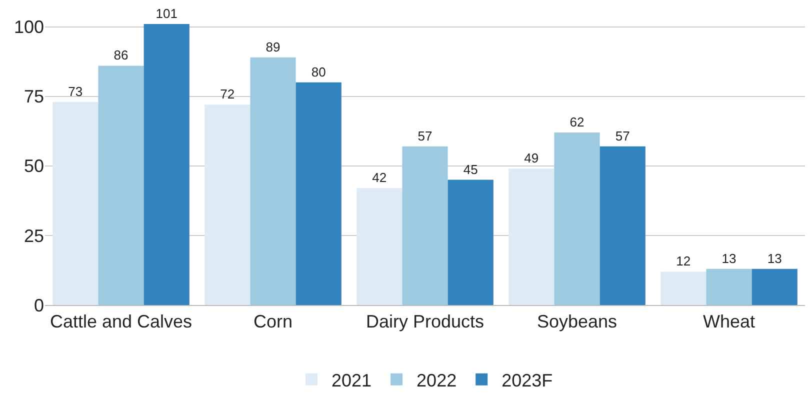 The height and width of the screenshot is (405, 811). I want to click on data-label: 62, so click(577, 122).